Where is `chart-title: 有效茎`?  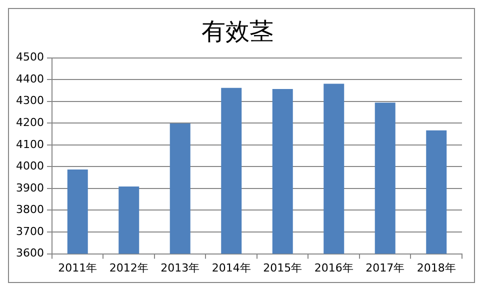 chart-title: 有效茎 is located at coordinates (238, 32).